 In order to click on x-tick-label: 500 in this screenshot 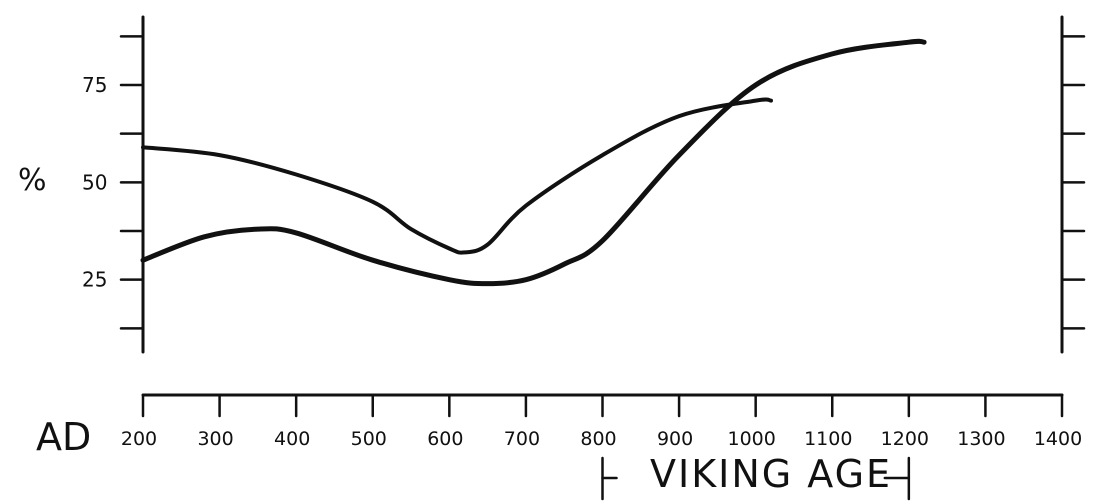, I will do `click(369, 439)`.